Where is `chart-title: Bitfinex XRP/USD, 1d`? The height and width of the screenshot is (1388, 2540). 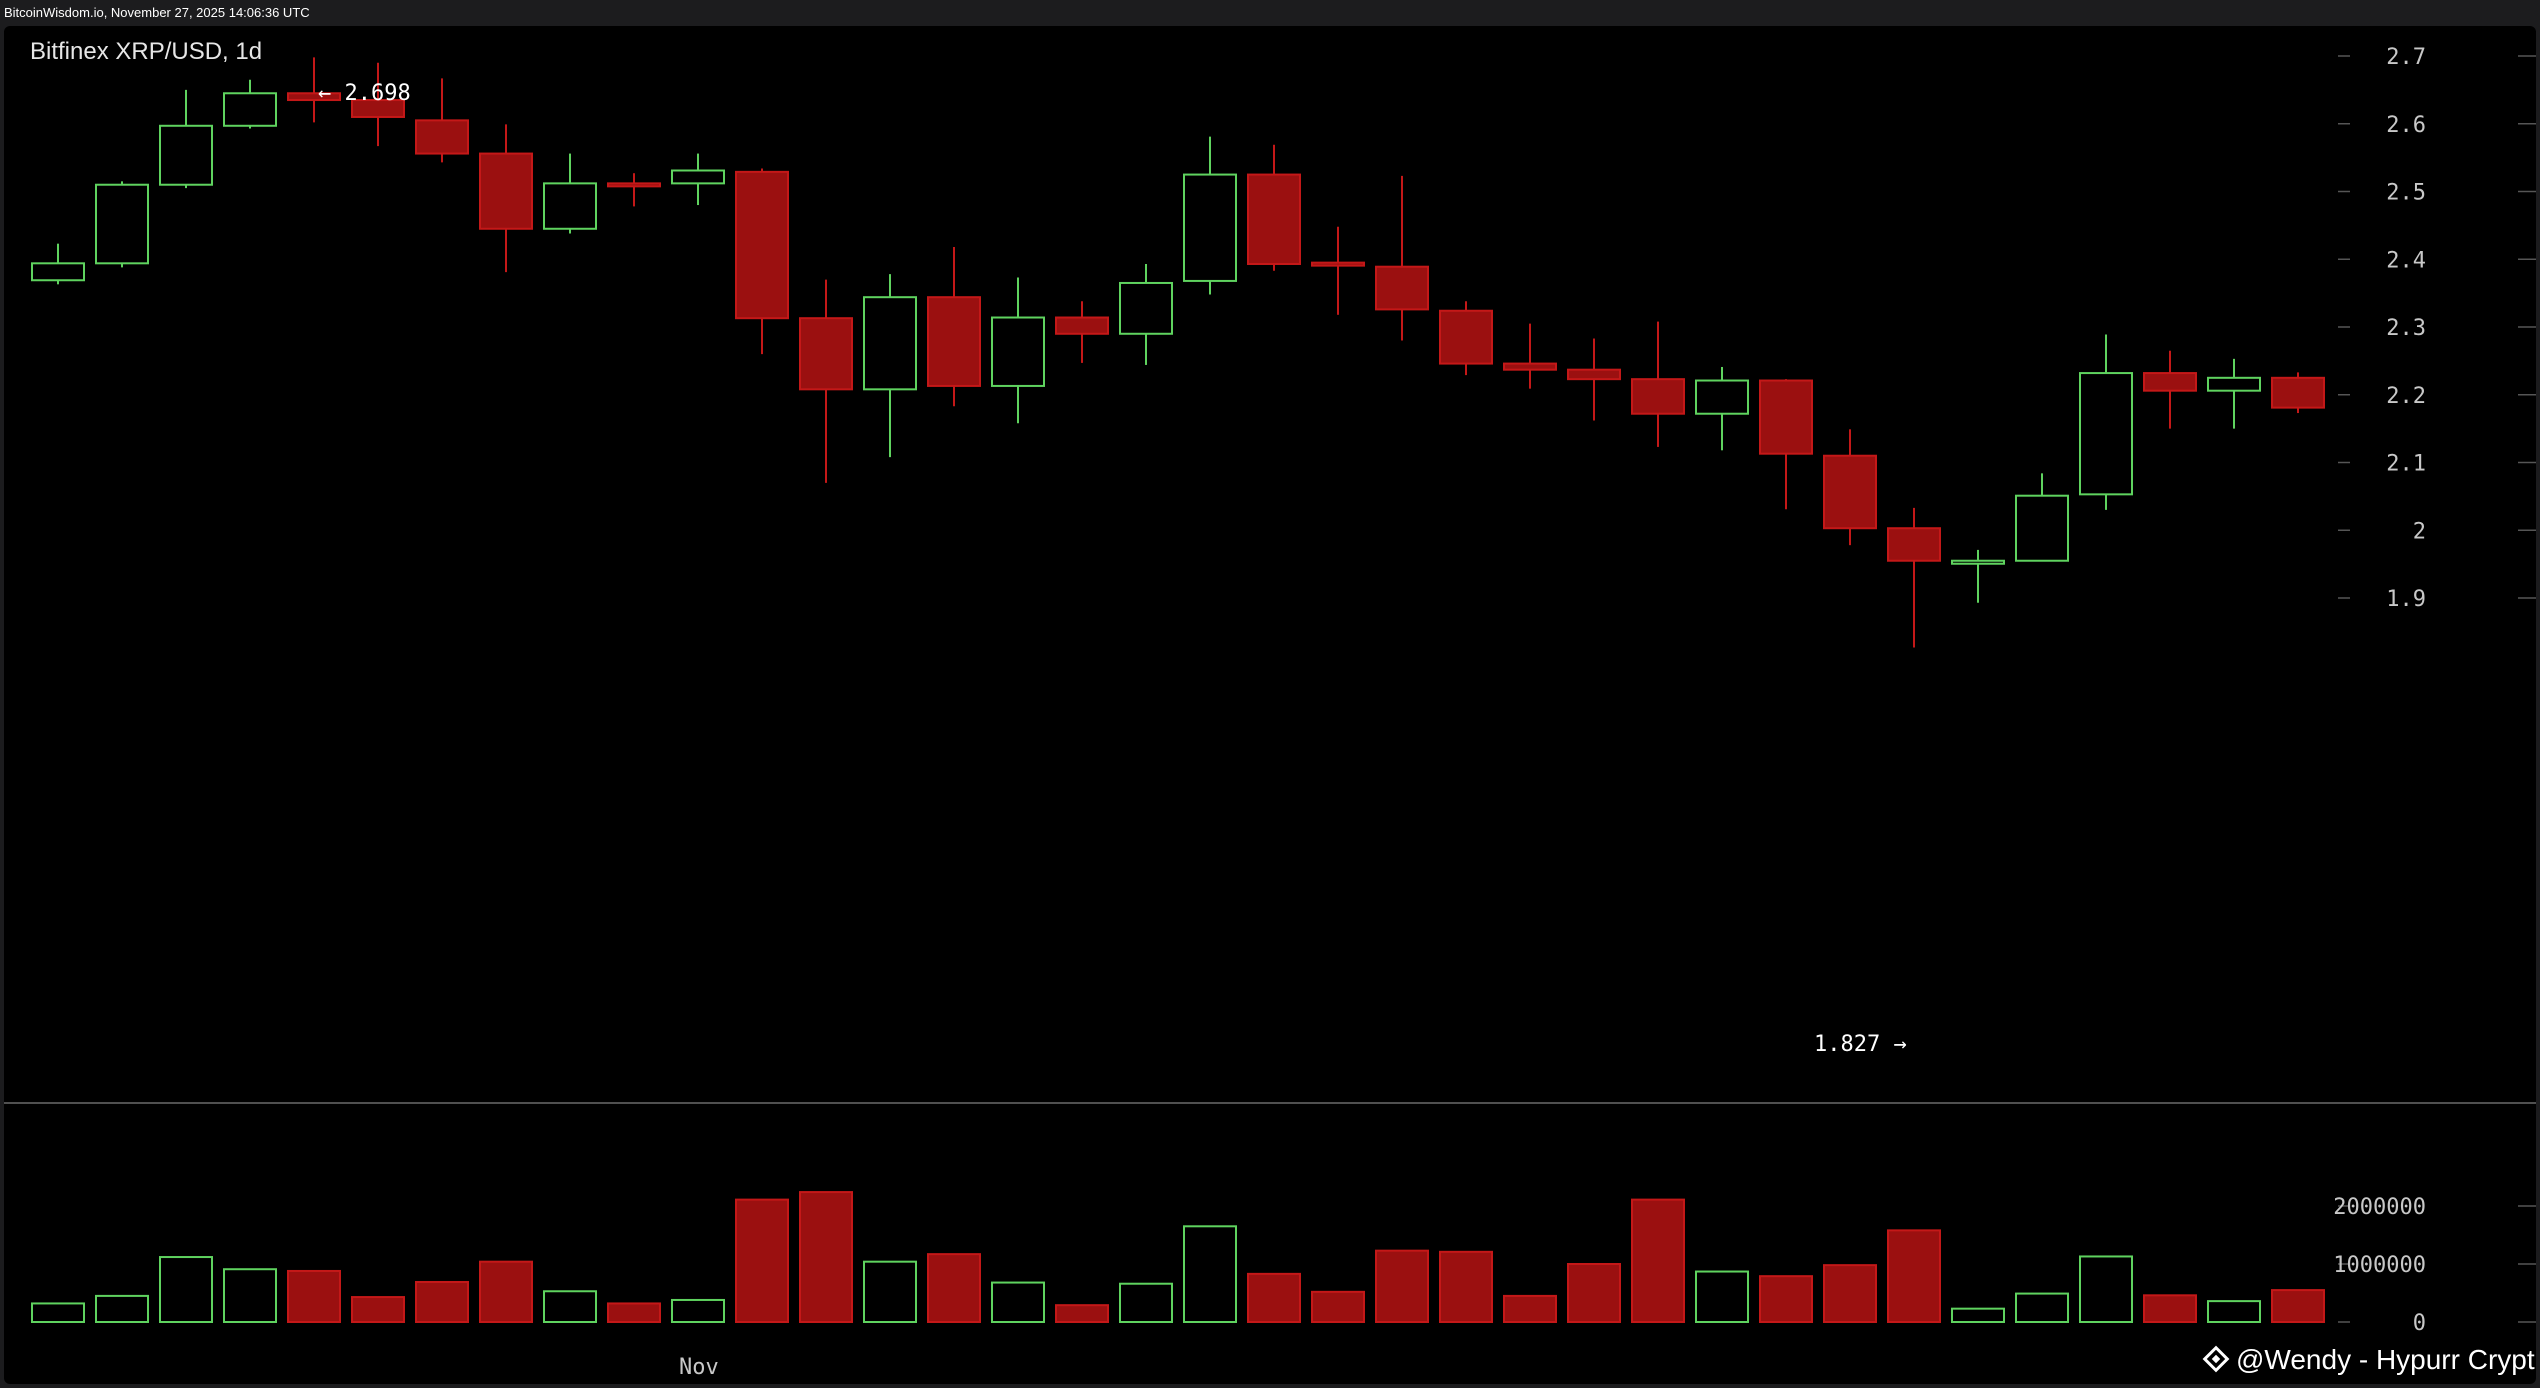
chart-title: Bitfinex XRP/USD, 1d is located at coordinates (146, 51).